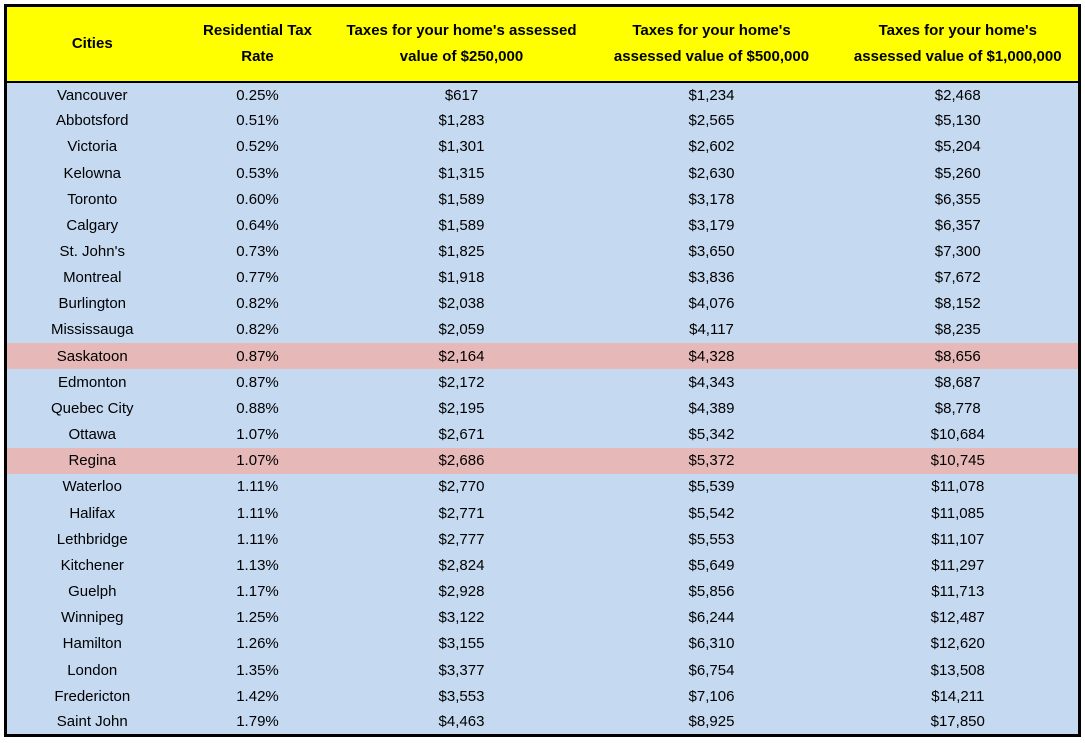 The width and height of the screenshot is (1085, 743). I want to click on cell-tax-250k: $2,172, so click(461, 382).